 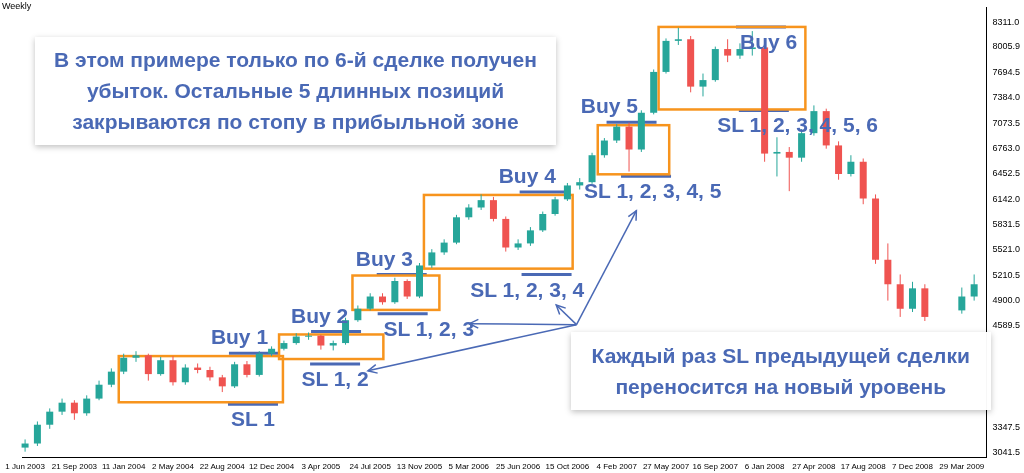 What do you see at coordinates (335, 378) in the screenshot?
I see `annotation: SL 1, 2` at bounding box center [335, 378].